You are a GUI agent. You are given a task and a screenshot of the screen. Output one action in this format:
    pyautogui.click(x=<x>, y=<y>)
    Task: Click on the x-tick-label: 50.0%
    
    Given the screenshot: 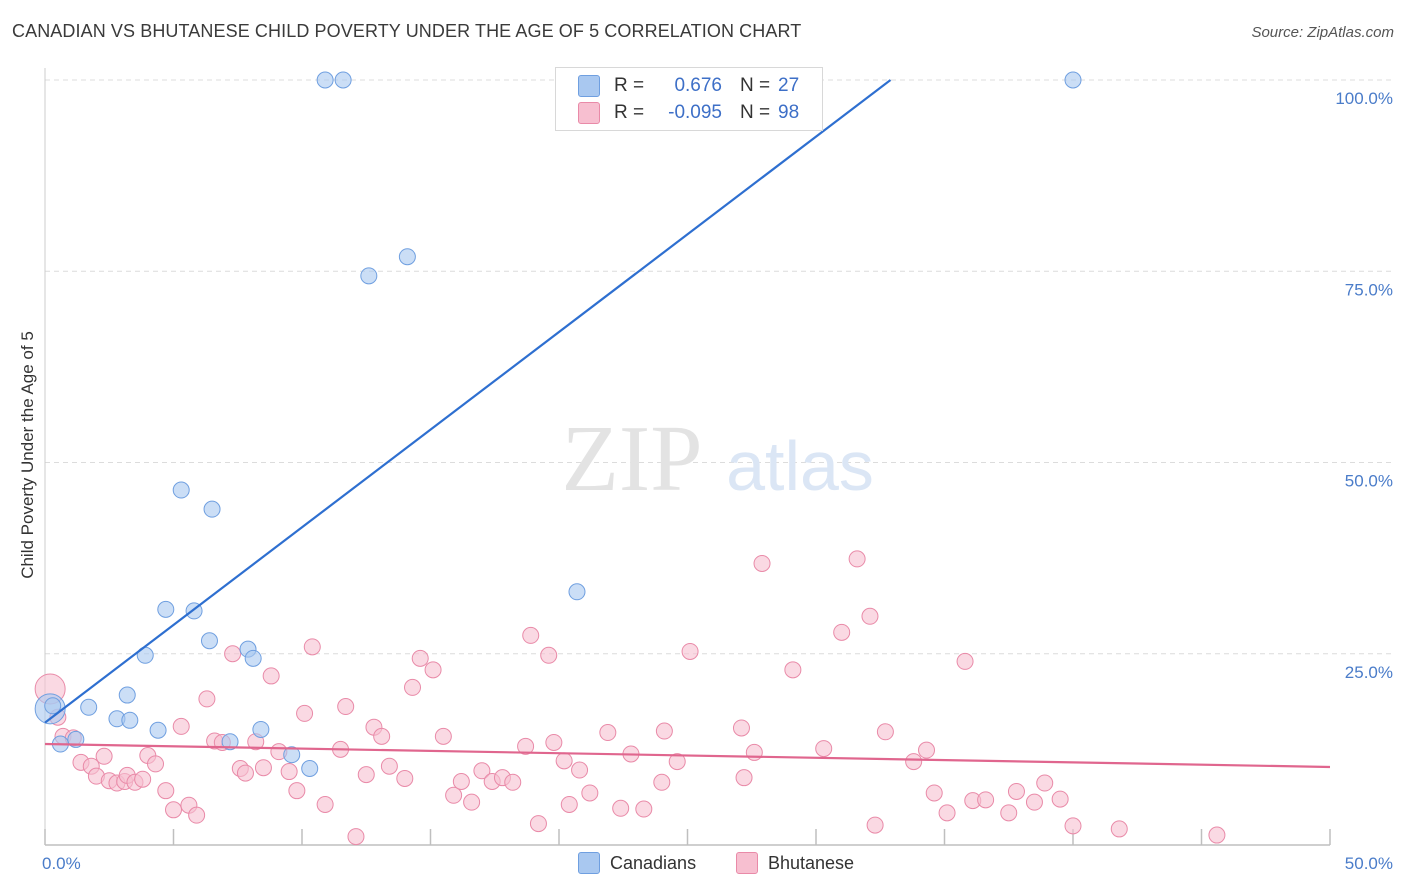 What is the action you would take?
    pyautogui.click(x=1369, y=863)
    